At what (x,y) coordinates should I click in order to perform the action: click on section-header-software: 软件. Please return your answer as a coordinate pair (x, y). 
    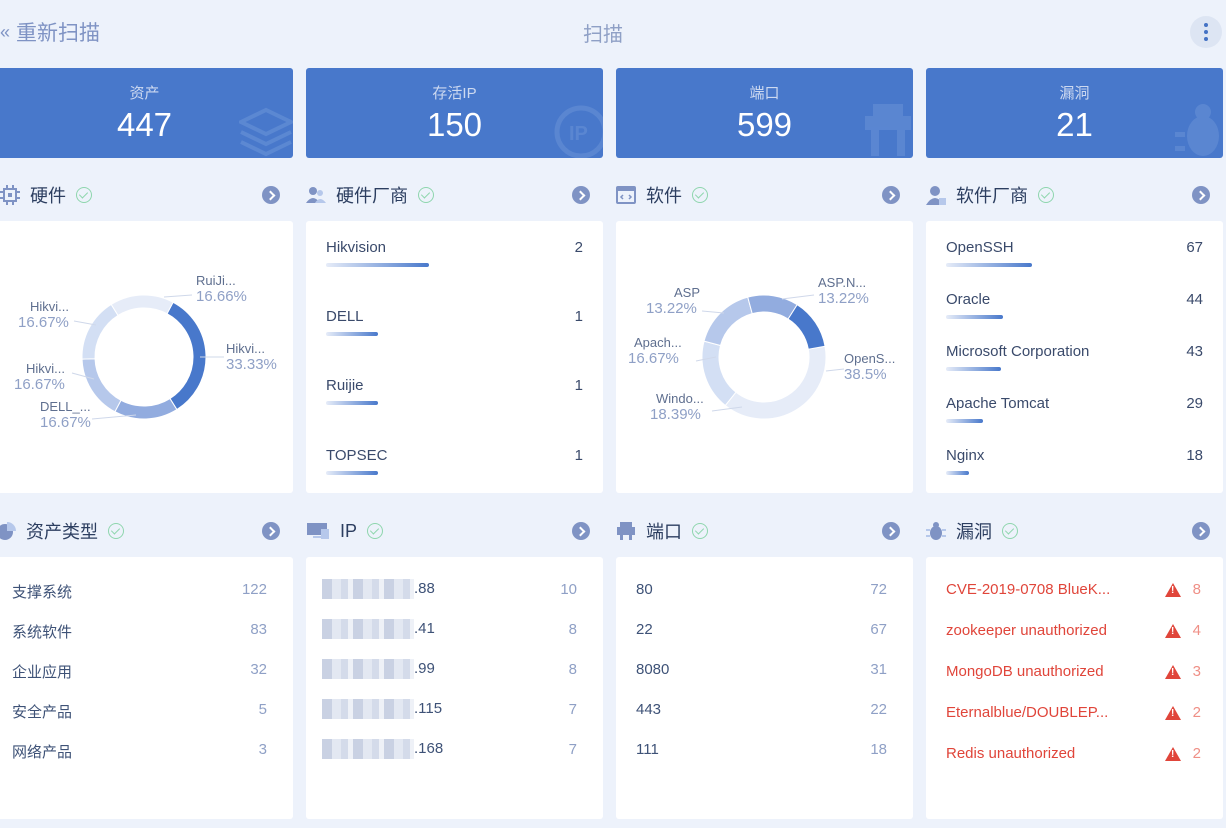
    Looking at the image, I should click on (662, 195).